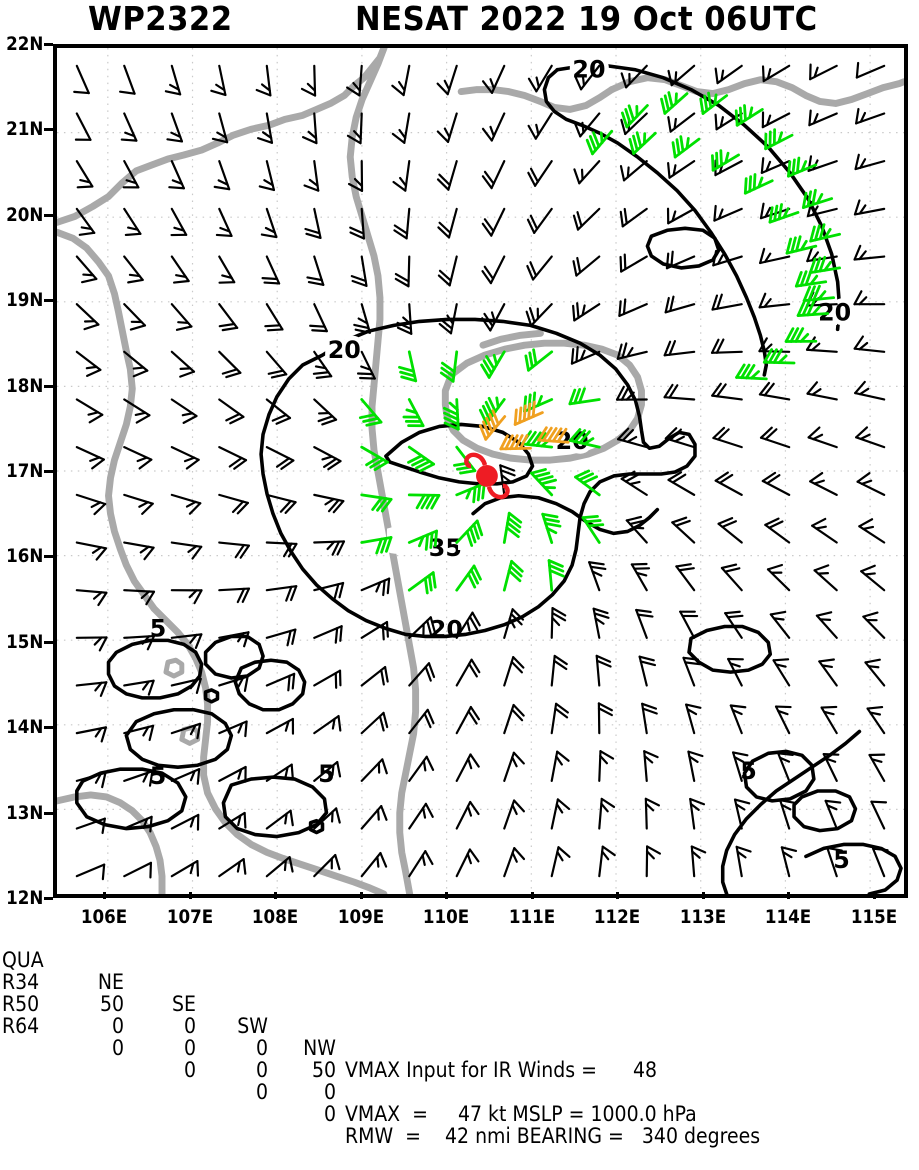 This screenshot has width=919, height=1170. What do you see at coordinates (104, 917) in the screenshot?
I see `lon-tick-label: 106E` at bounding box center [104, 917].